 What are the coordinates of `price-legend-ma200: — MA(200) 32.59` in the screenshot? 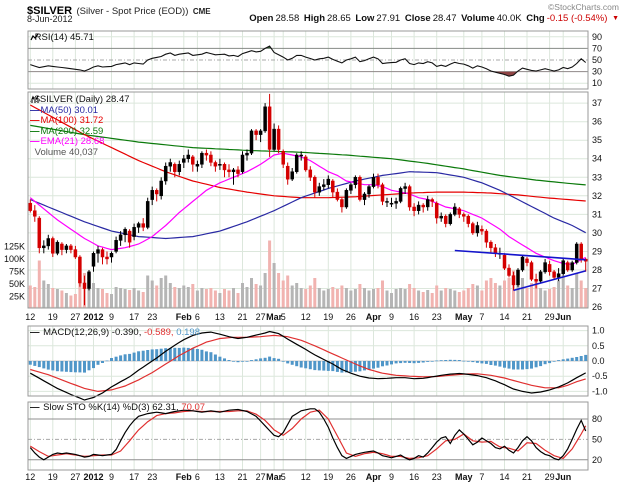 It's located at (67, 131).